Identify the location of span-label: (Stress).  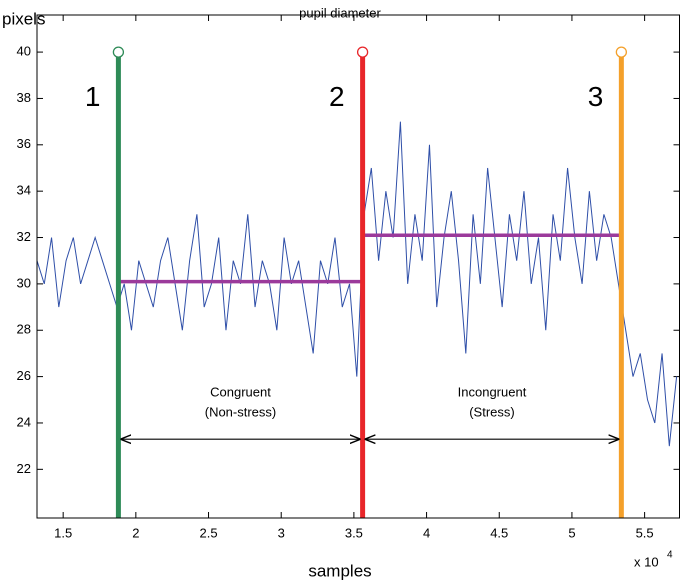
(492, 412).